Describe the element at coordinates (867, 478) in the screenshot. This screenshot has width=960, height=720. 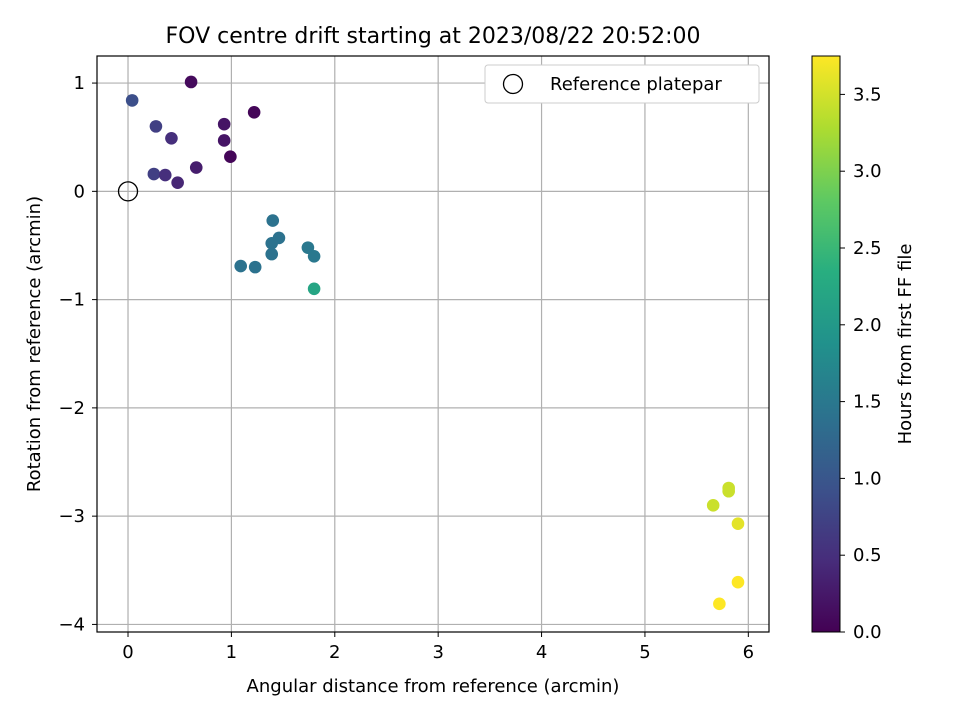
I see `colorbar-tick-label: 1.0` at that location.